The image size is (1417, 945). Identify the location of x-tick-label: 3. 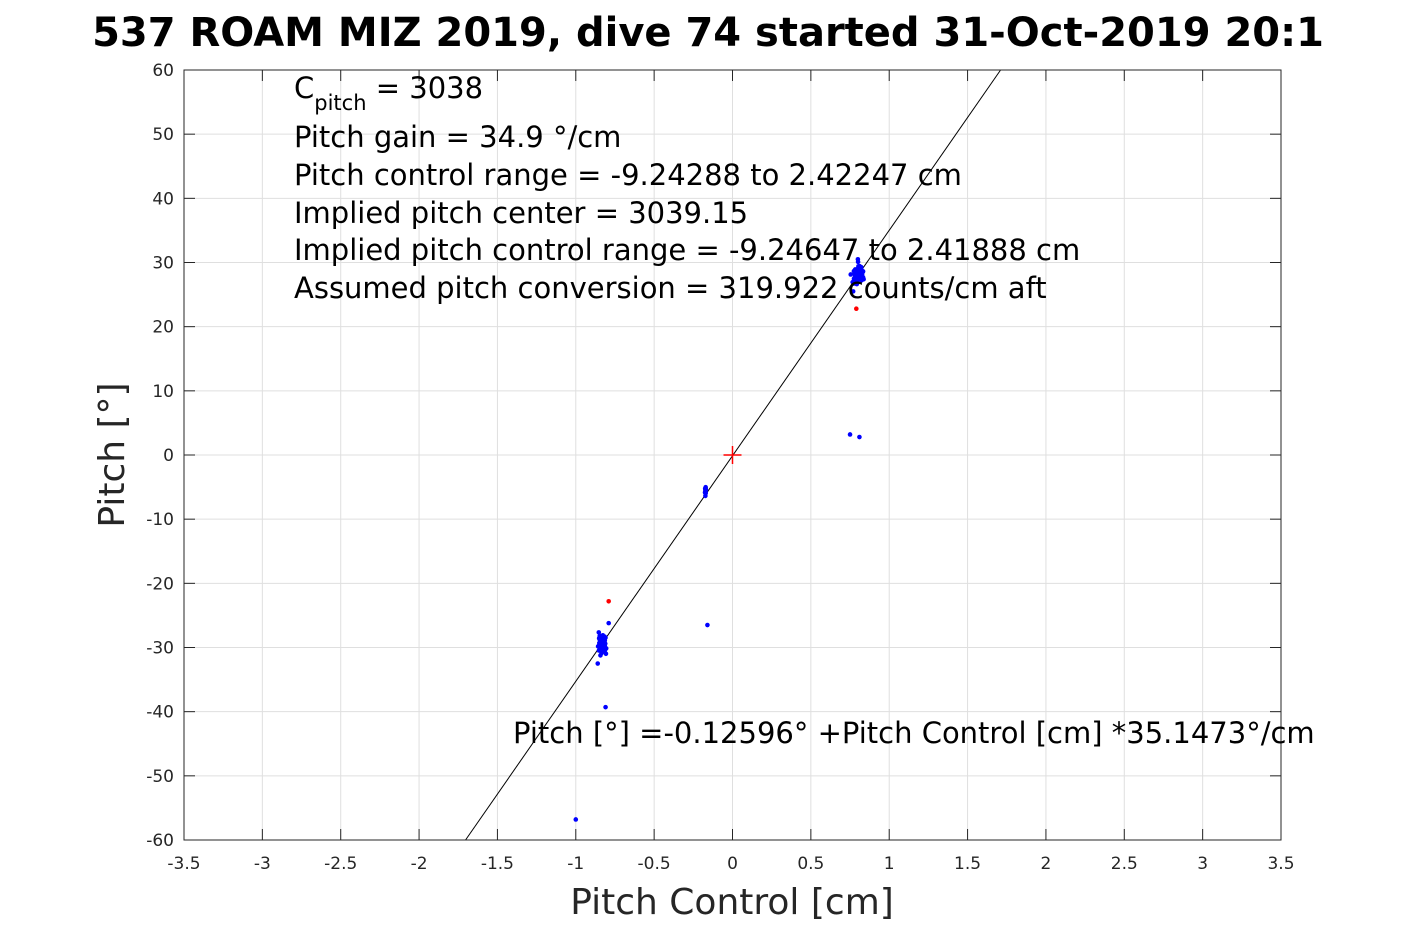
(1202, 864).